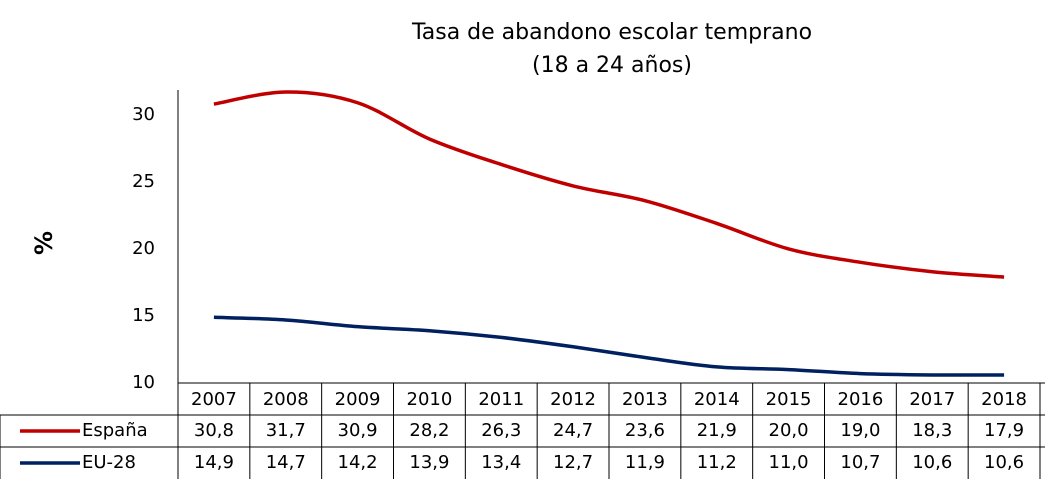 This screenshot has height=479, width=1045. What do you see at coordinates (717, 462) in the screenshot?
I see `data-table-value: 11,2` at bounding box center [717, 462].